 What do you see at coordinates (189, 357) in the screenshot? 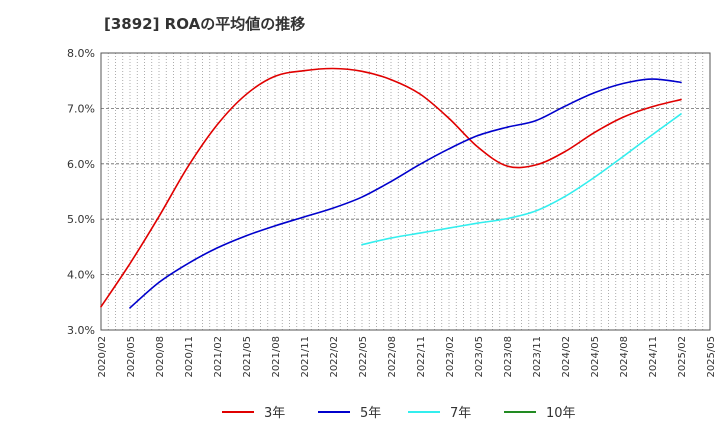
I see `x-tick-label: 2020/11` at bounding box center [189, 357].